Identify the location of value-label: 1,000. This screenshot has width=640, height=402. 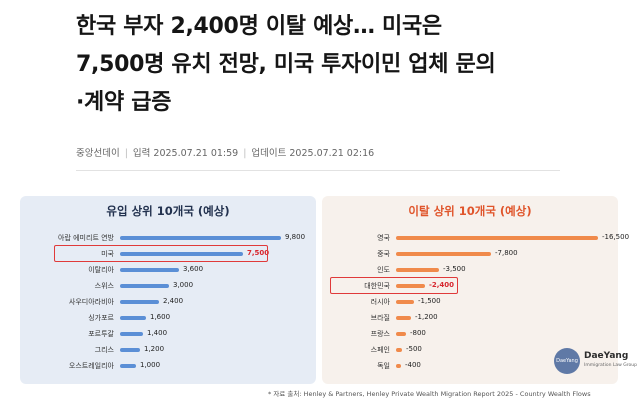
(150, 365).